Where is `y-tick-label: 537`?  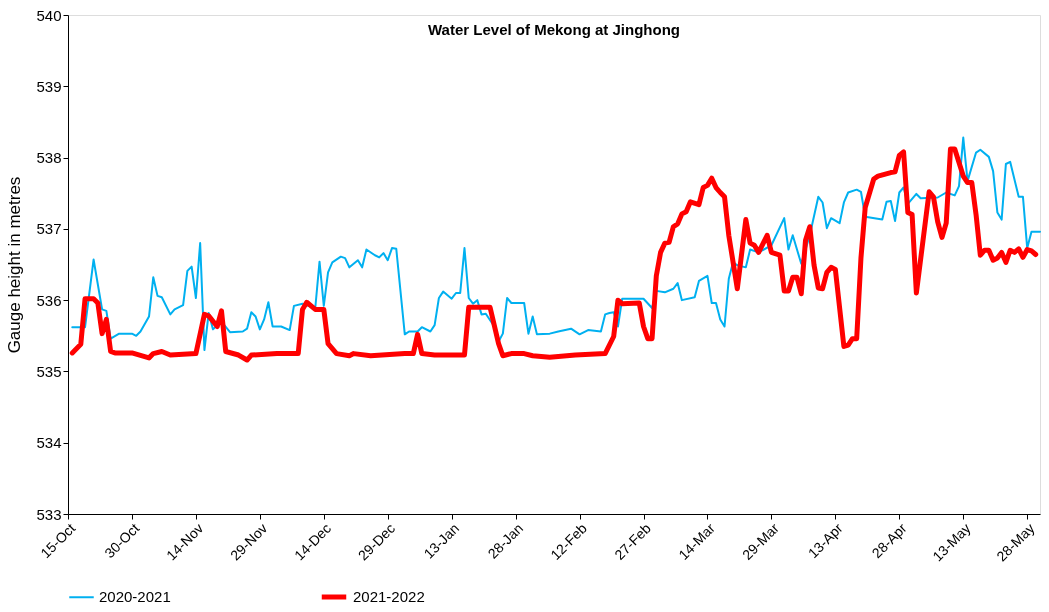
y-tick-label: 537 is located at coordinates (49, 229).